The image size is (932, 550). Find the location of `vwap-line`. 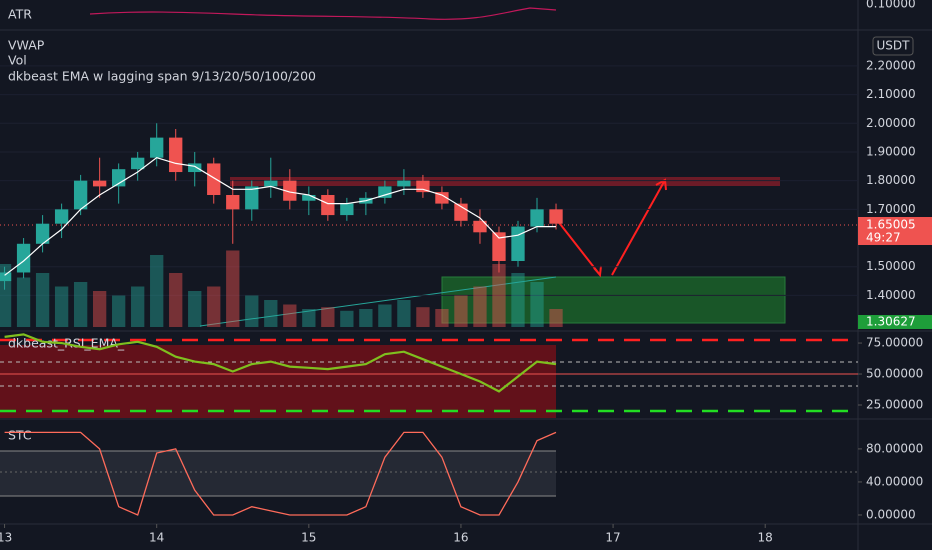

vwap-line is located at coordinates (378, 301).